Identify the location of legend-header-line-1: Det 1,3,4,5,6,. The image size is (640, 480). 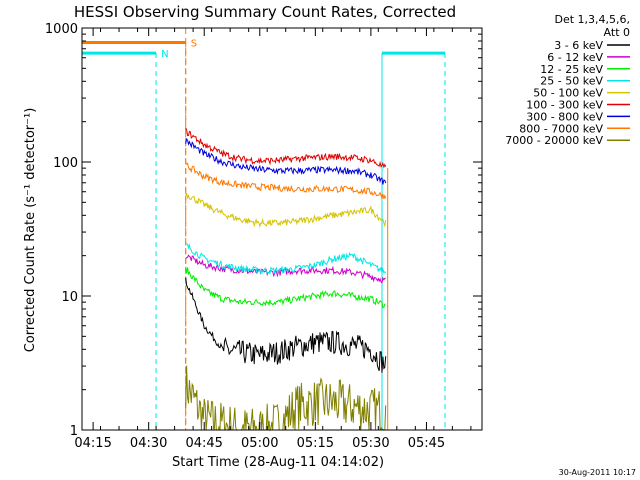
(592, 19).